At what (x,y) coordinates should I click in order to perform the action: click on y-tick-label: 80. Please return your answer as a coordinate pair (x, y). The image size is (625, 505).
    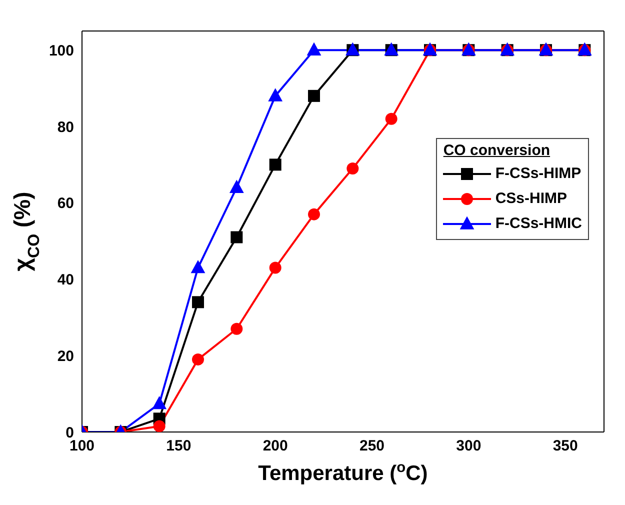
    Looking at the image, I should click on (65, 127).